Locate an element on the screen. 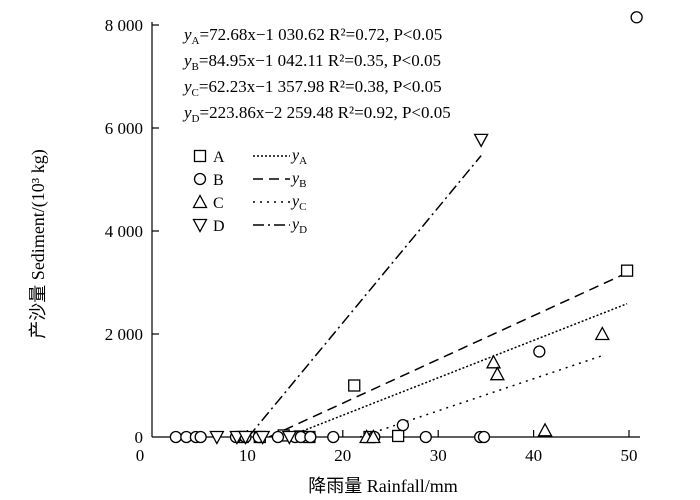  legend-label-d: D is located at coordinates (219, 226).